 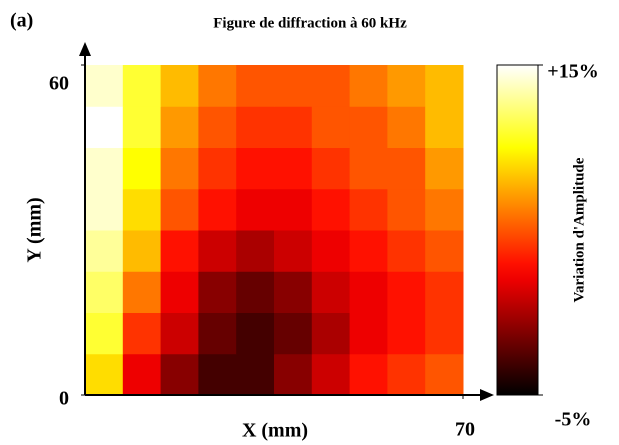 What do you see at coordinates (573, 420) in the screenshot?
I see `colorbar-tick-label: -5%` at bounding box center [573, 420].